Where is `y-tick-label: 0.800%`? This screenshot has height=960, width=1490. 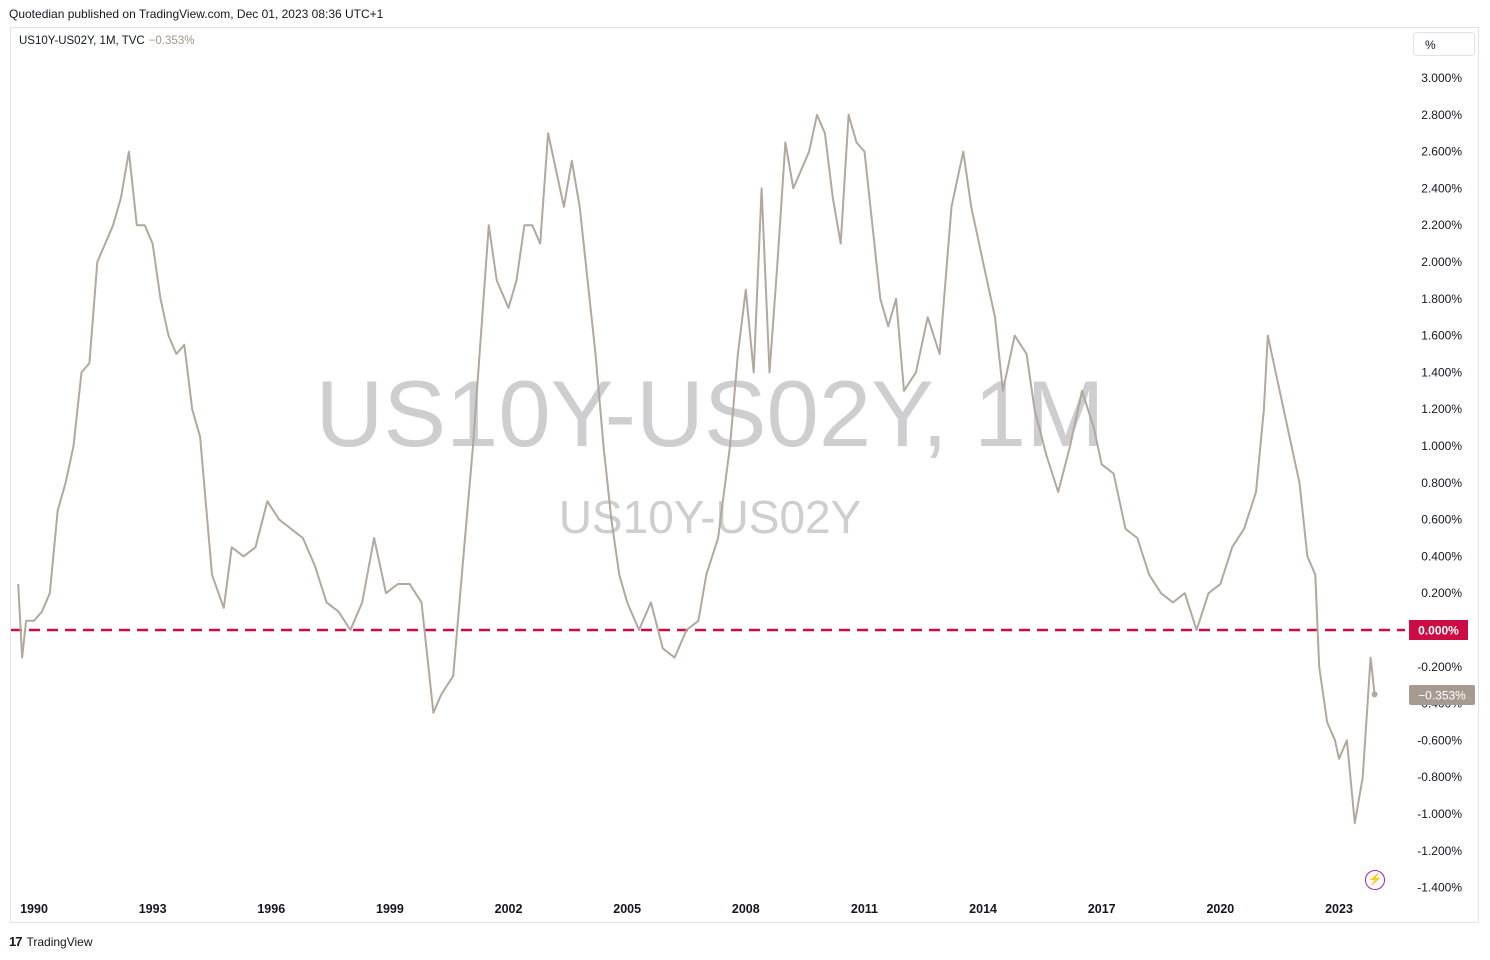 y-tick-label: 0.800% is located at coordinates (1441, 483).